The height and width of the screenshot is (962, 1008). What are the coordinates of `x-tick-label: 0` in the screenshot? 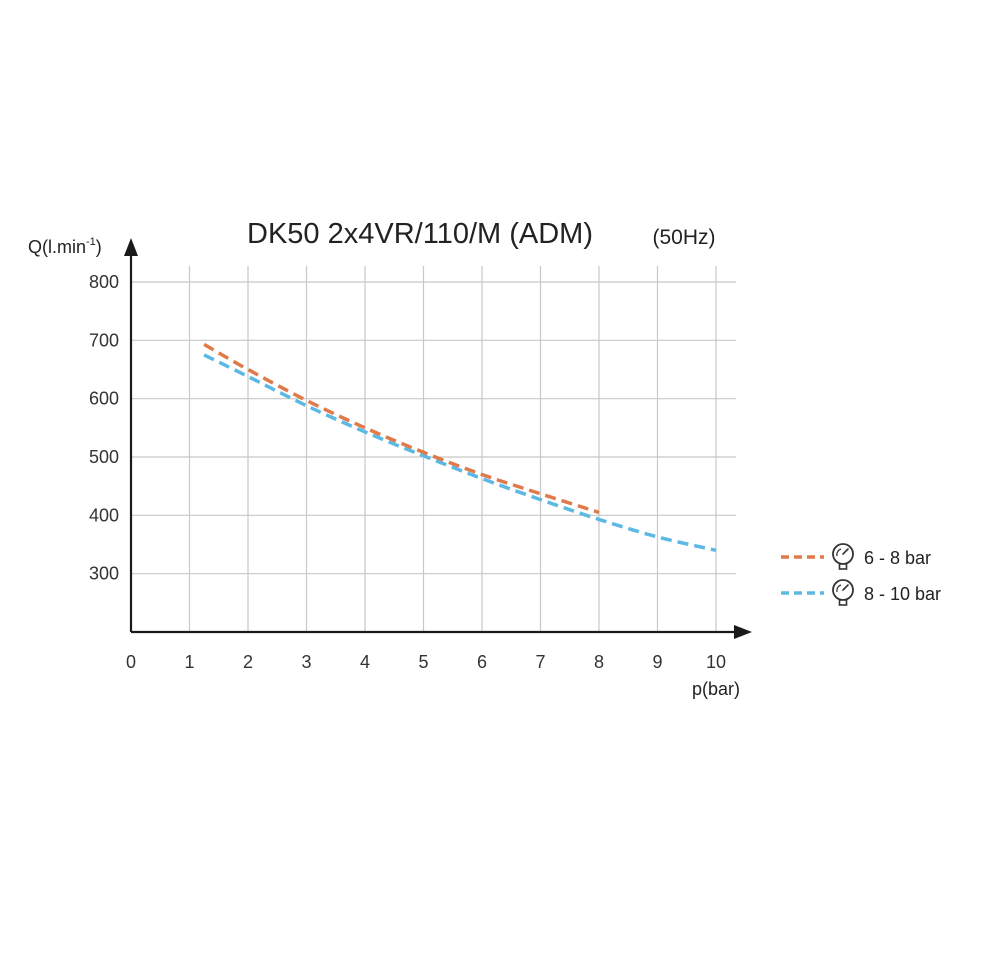 It's located at (131, 662).